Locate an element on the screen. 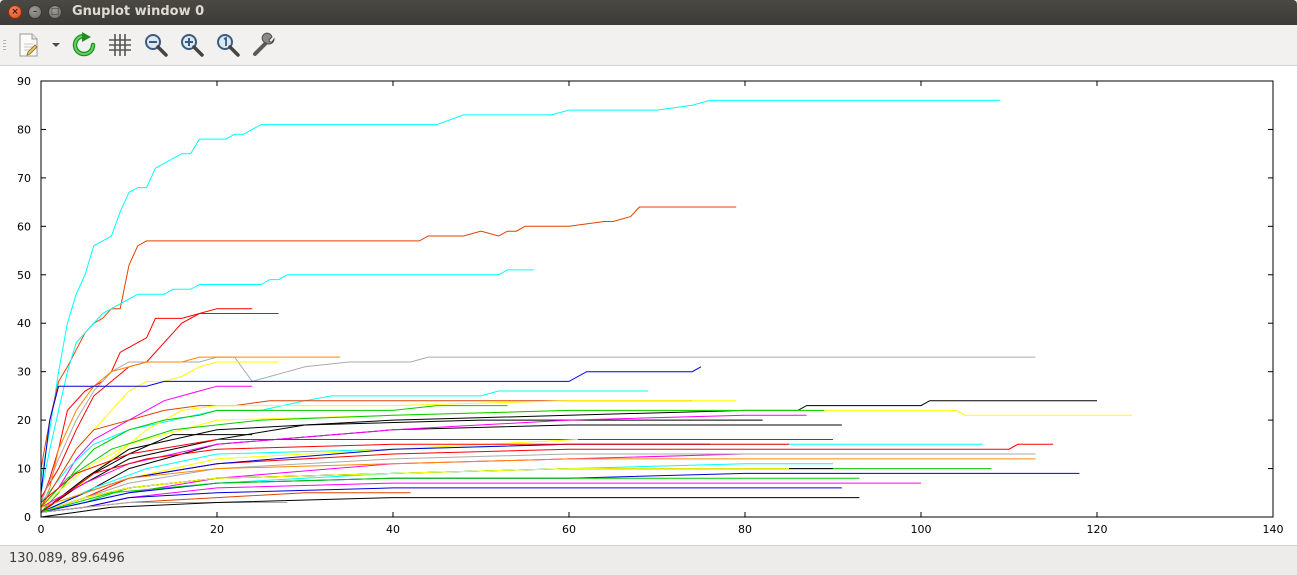 The image size is (1297, 575). maximize-icon: □ is located at coordinates (55, 12).